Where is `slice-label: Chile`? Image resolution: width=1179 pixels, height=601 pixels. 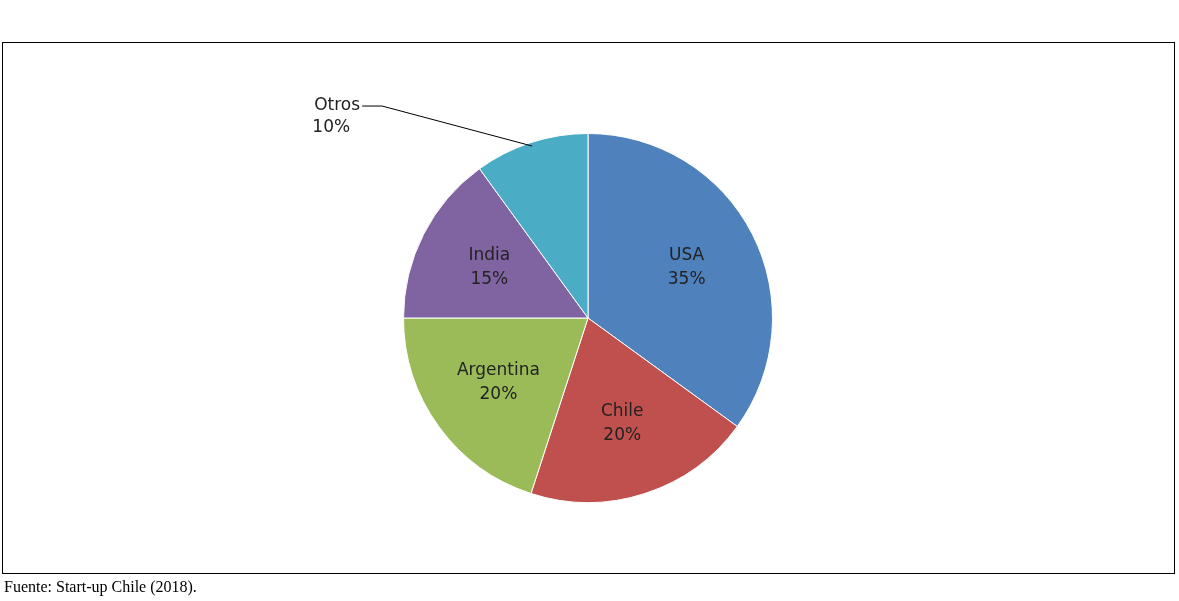
slice-label: Chile is located at coordinates (622, 409).